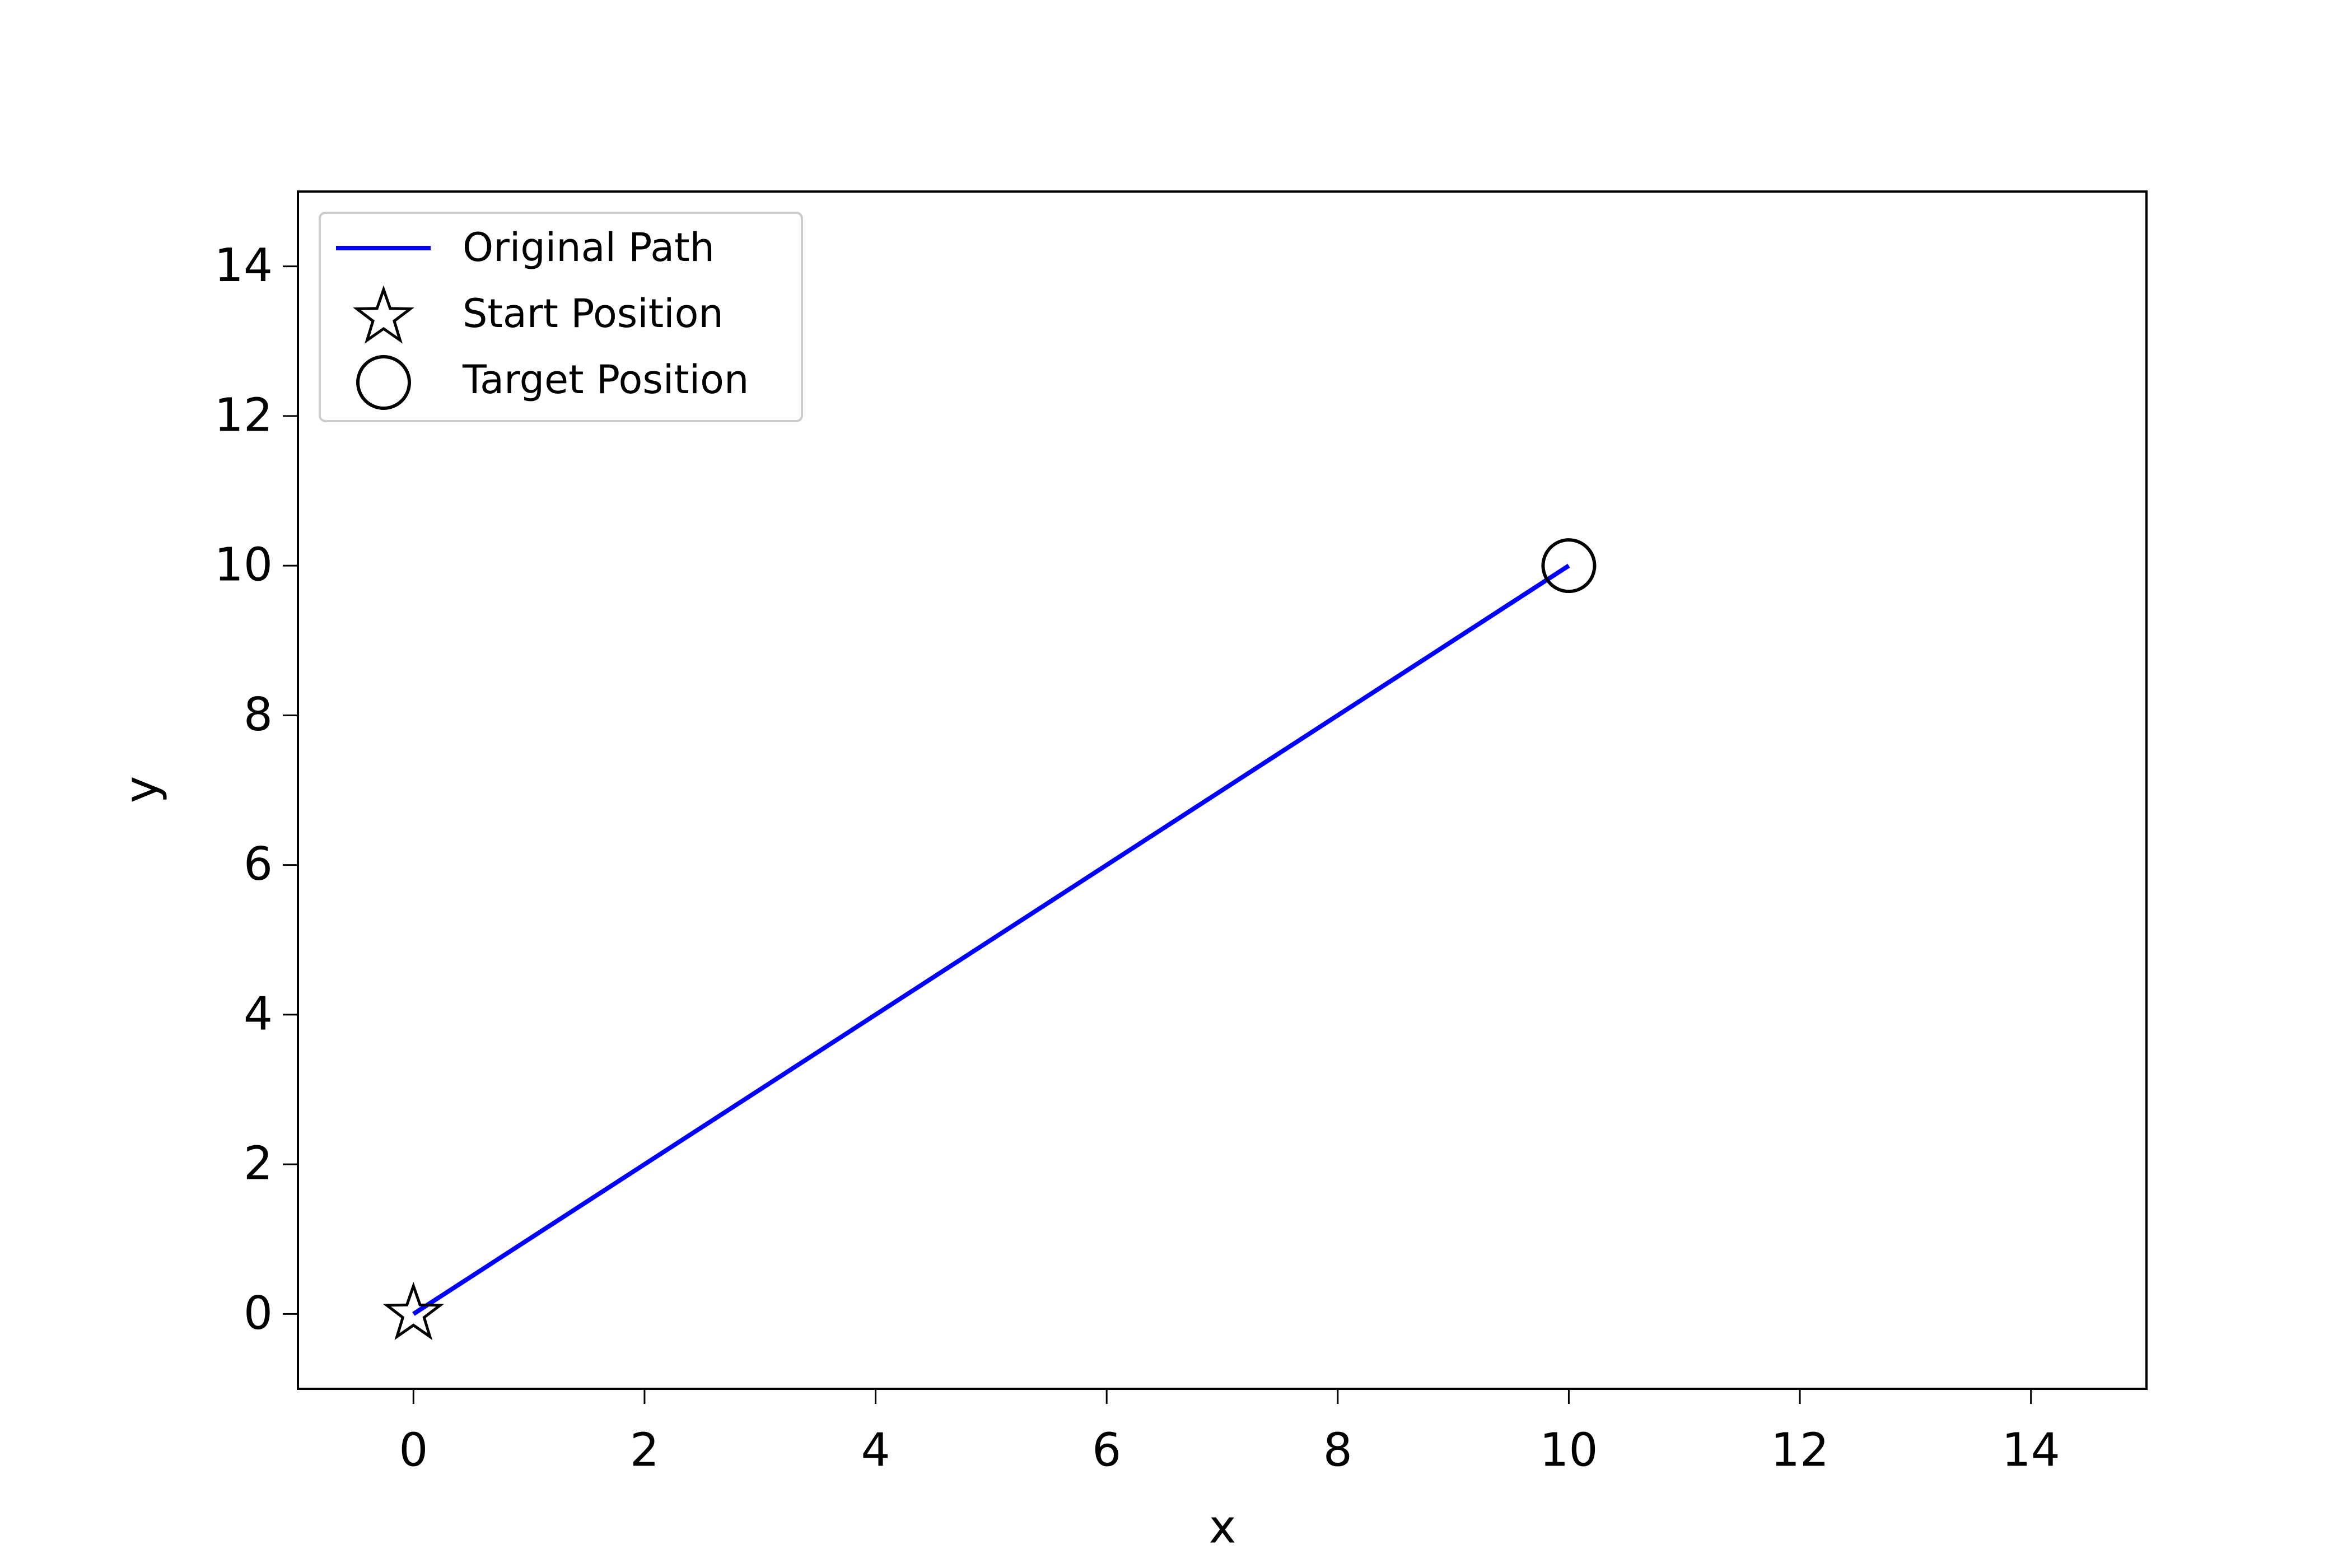  What do you see at coordinates (244, 566) in the screenshot?
I see `y-tick-label: 10` at bounding box center [244, 566].